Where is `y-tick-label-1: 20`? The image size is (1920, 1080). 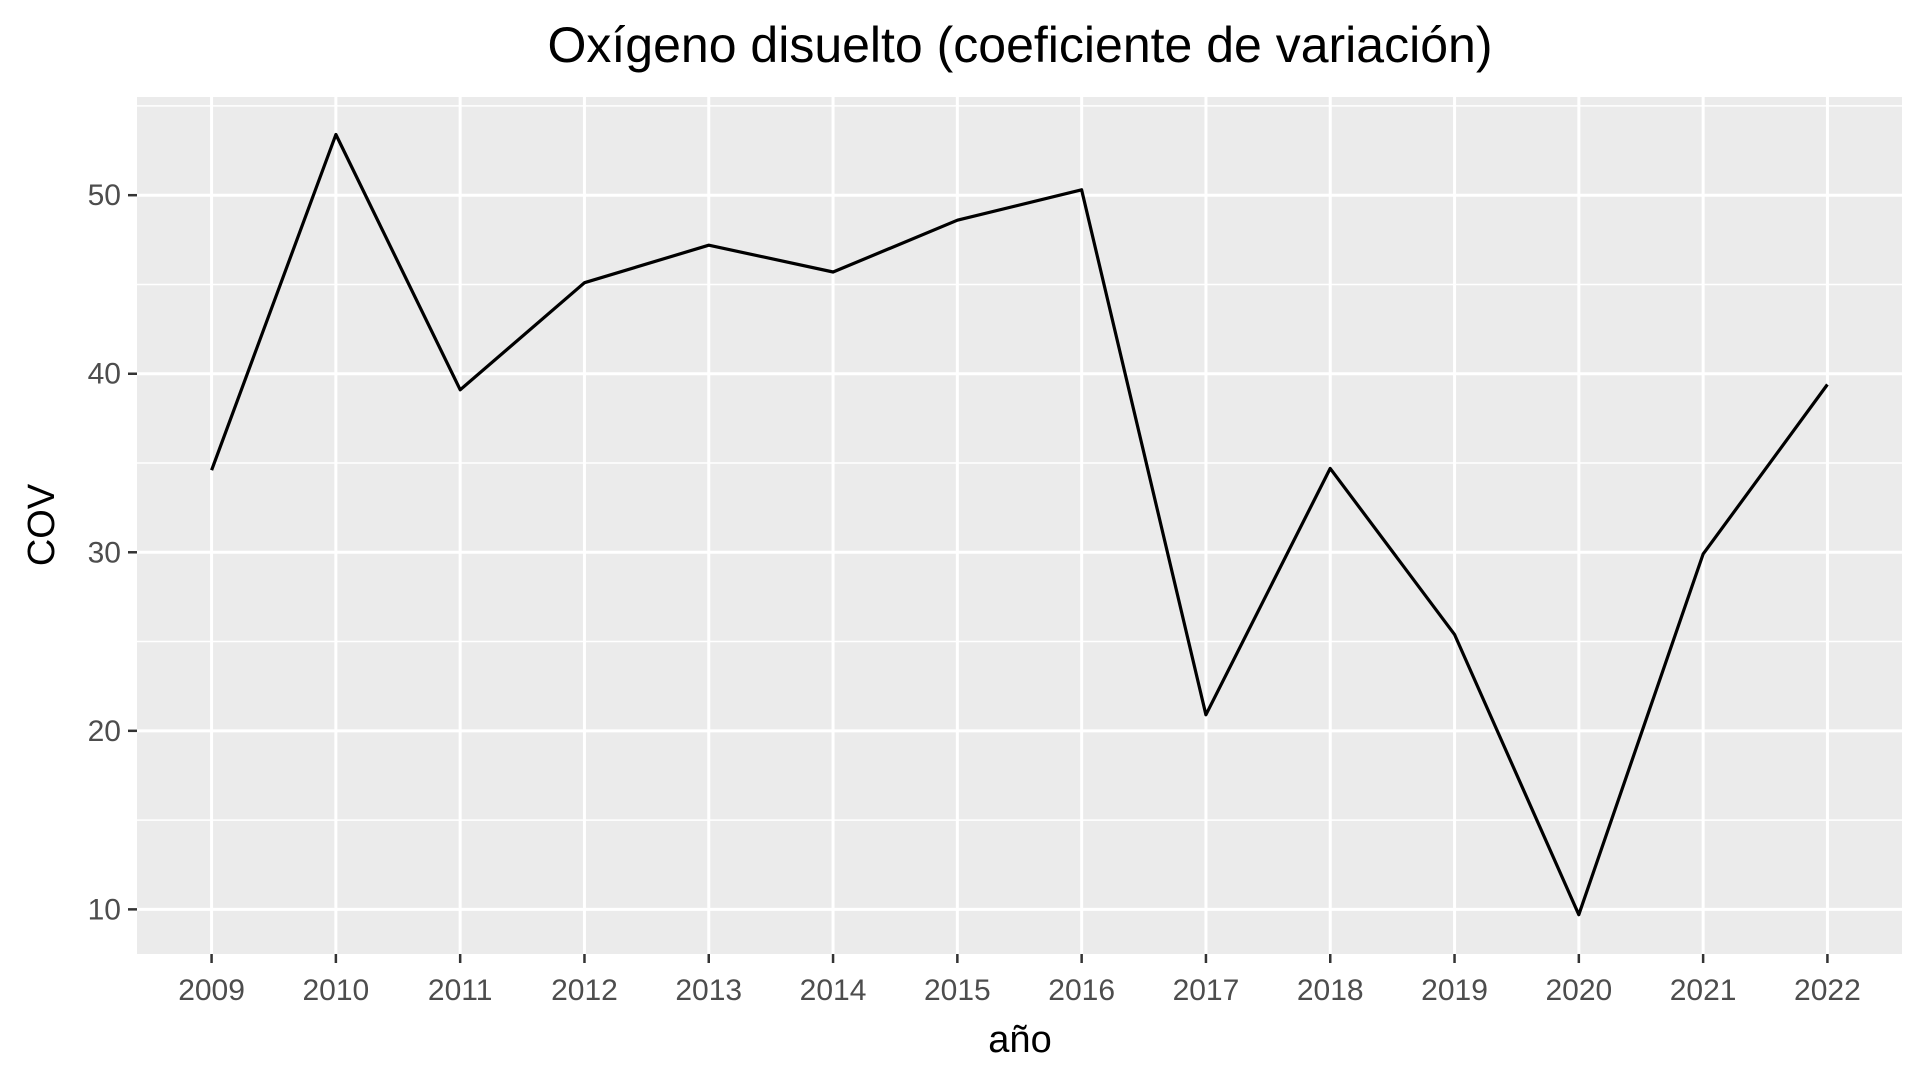 y-tick-label-1: 20 is located at coordinates (104, 731).